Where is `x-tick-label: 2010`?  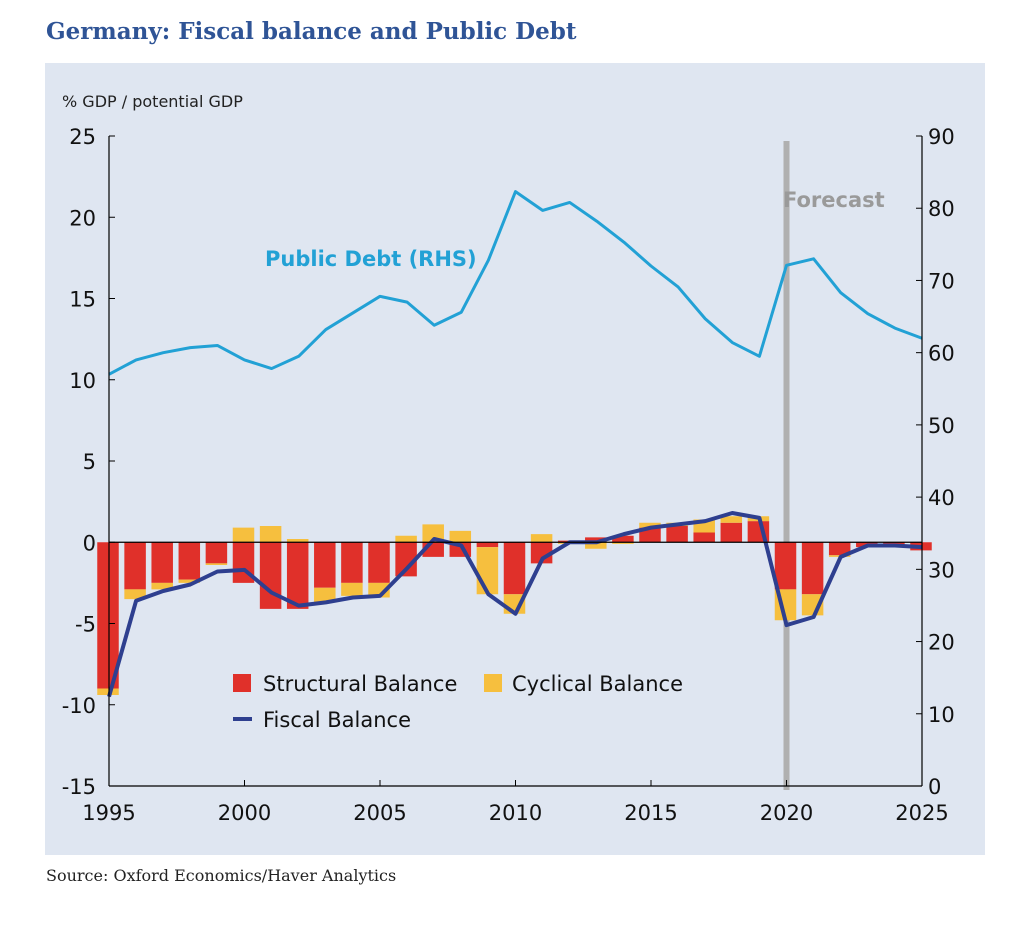
x-tick-label: 2010 is located at coordinates (515, 813).